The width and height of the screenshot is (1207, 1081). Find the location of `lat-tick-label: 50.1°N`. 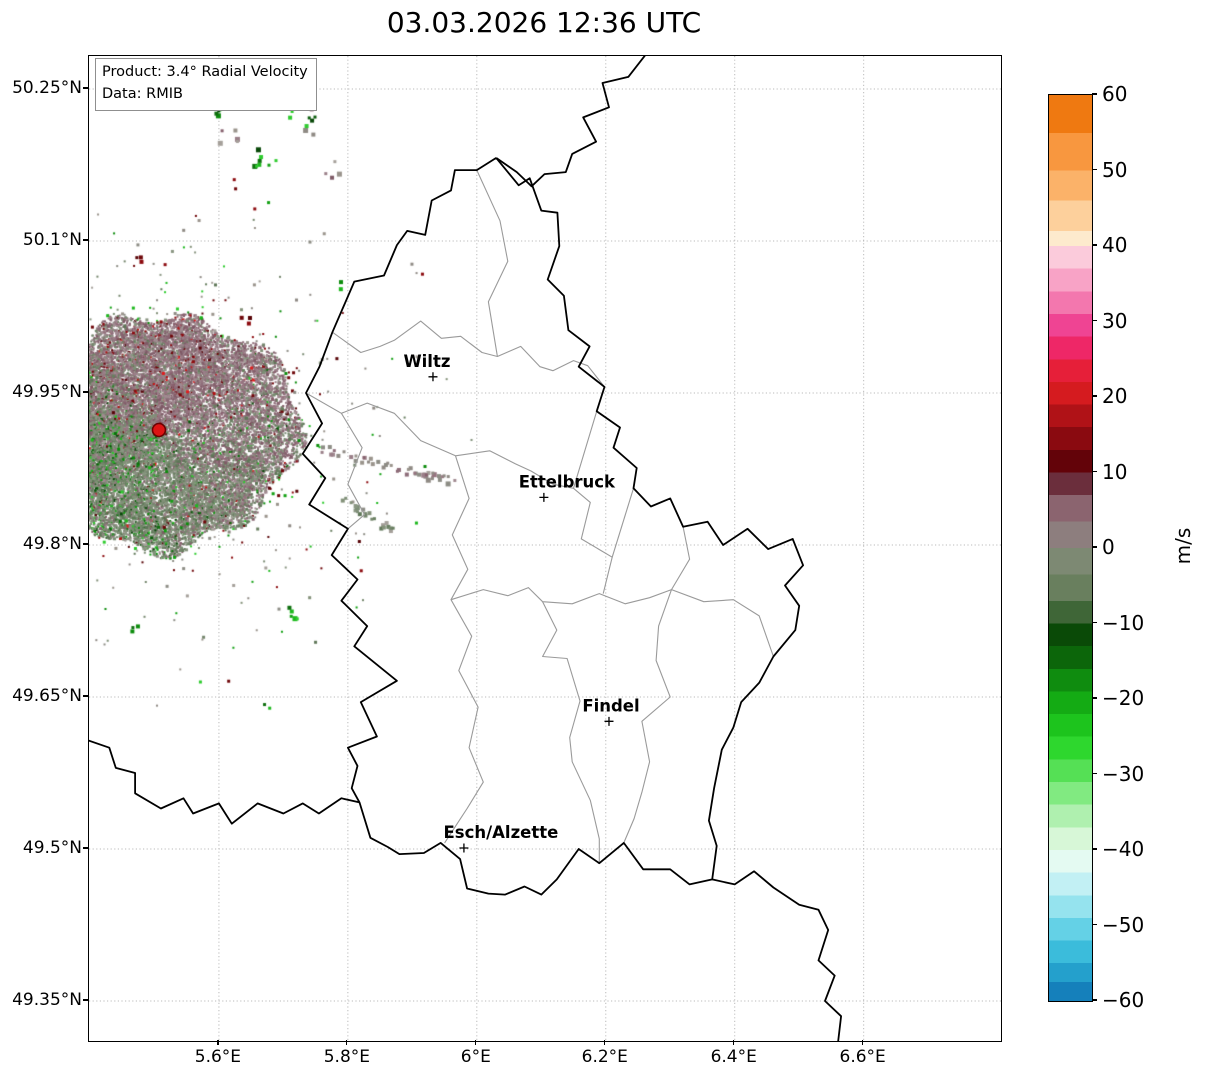

lat-tick-label: 50.1°N is located at coordinates (52, 240).